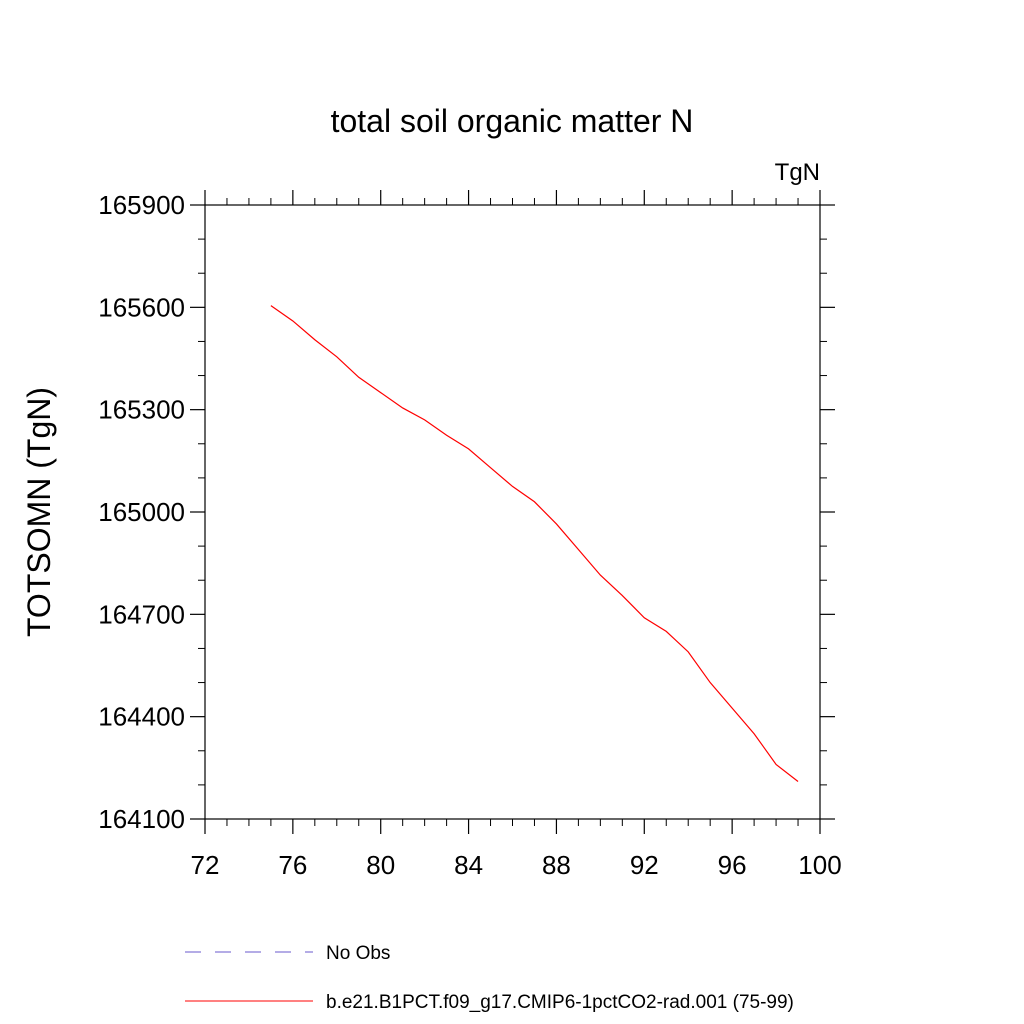  I want to click on y-tick-label: 164700, so click(141, 614).